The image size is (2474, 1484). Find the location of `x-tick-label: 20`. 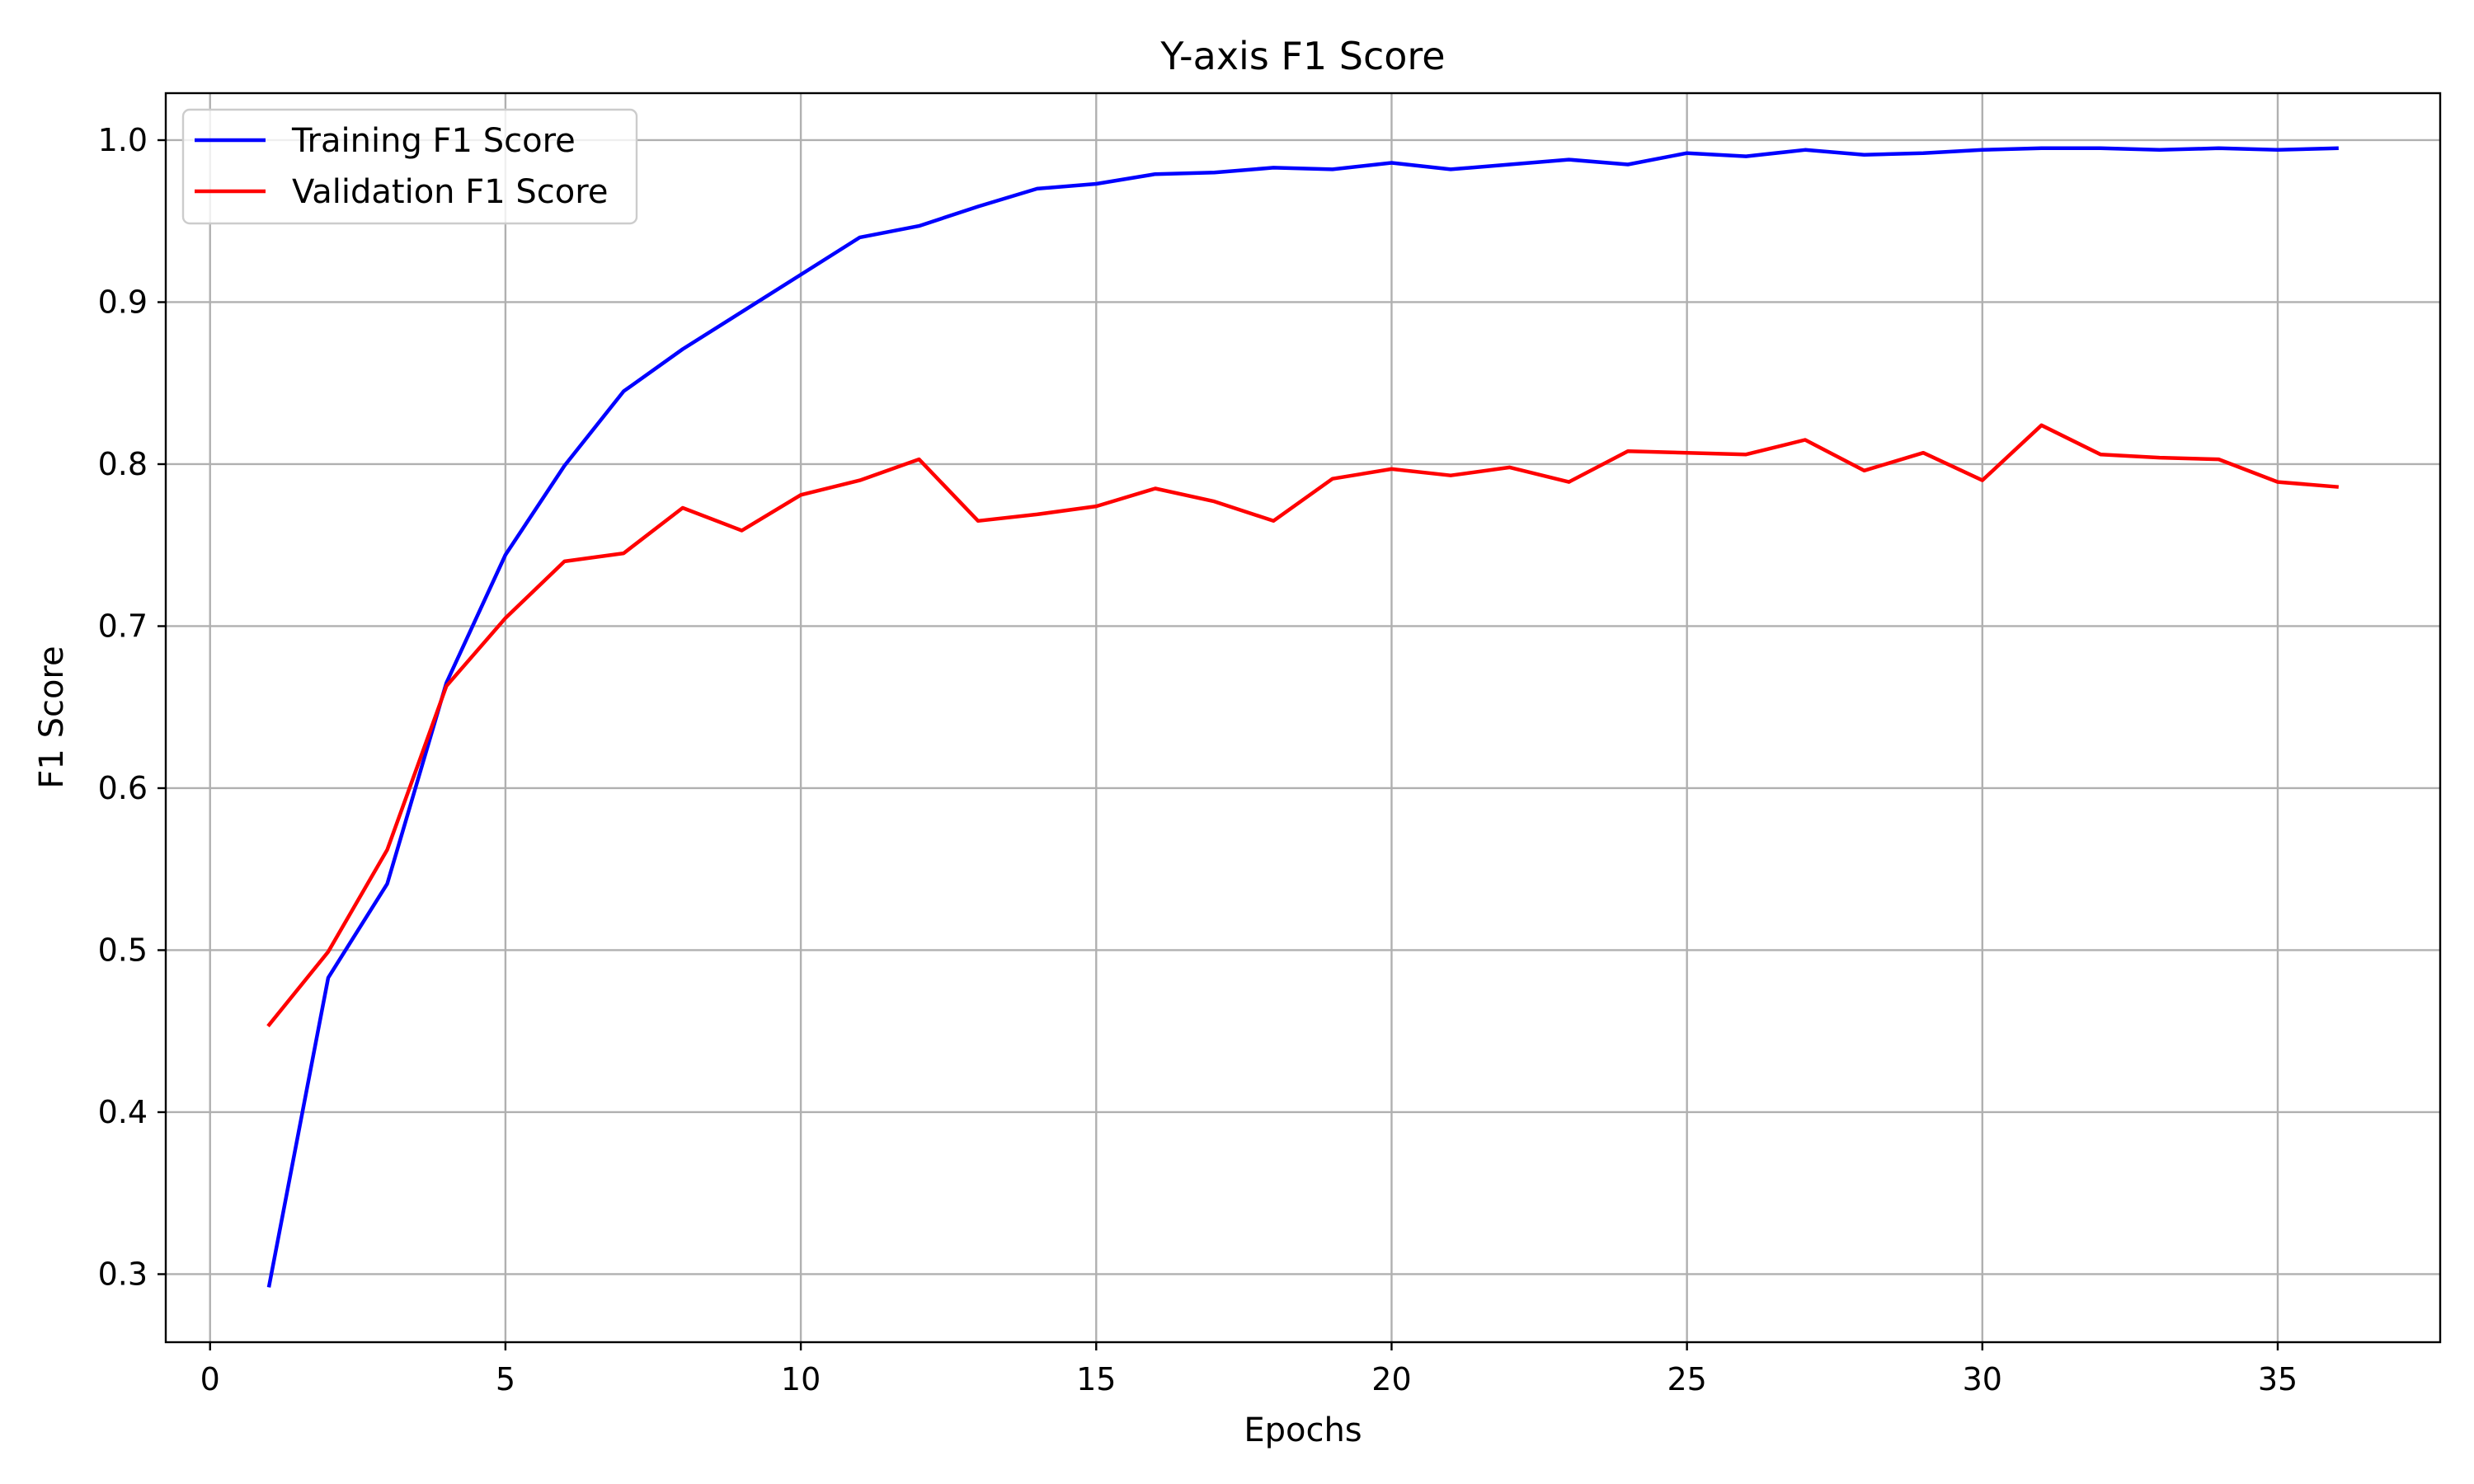

x-tick-label: 20 is located at coordinates (1391, 1379).